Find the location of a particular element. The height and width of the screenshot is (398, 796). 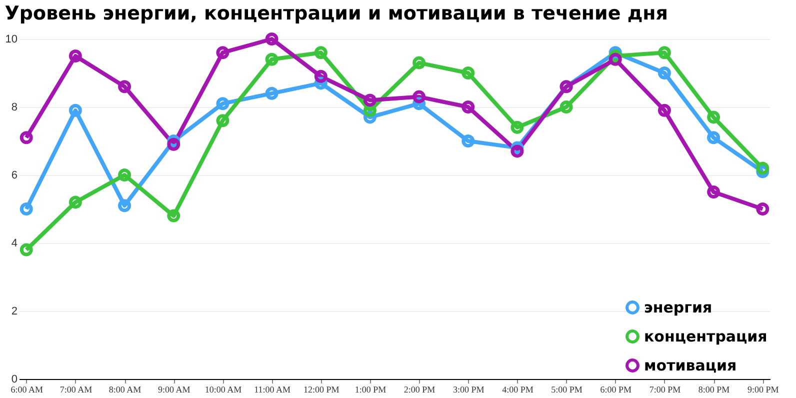

x-tick-label: 9:00 AM is located at coordinates (174, 389).